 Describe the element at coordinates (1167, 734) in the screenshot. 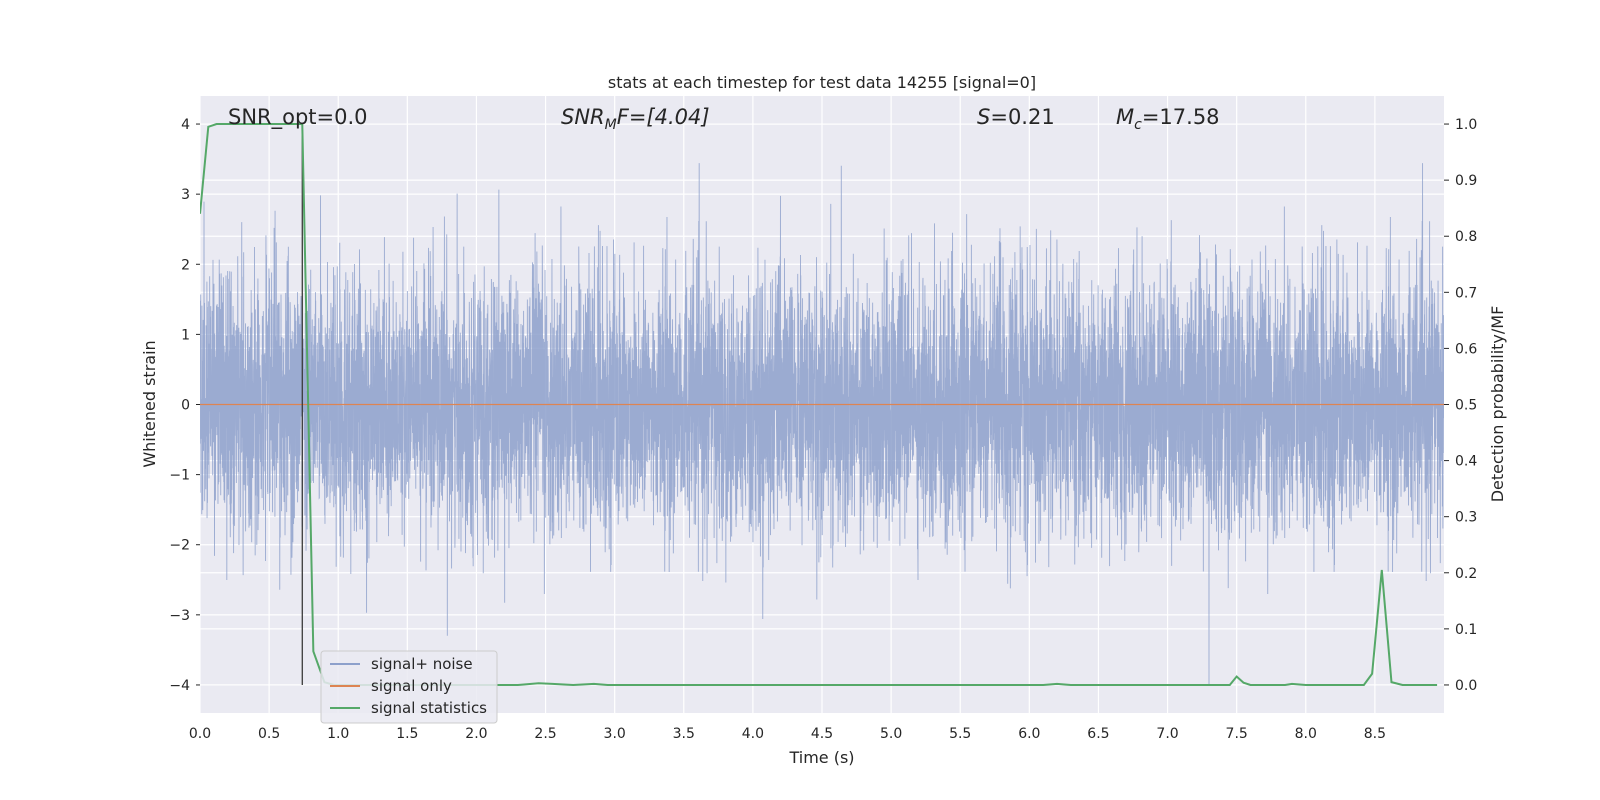

I see `x-tick-label: 7.0` at that location.